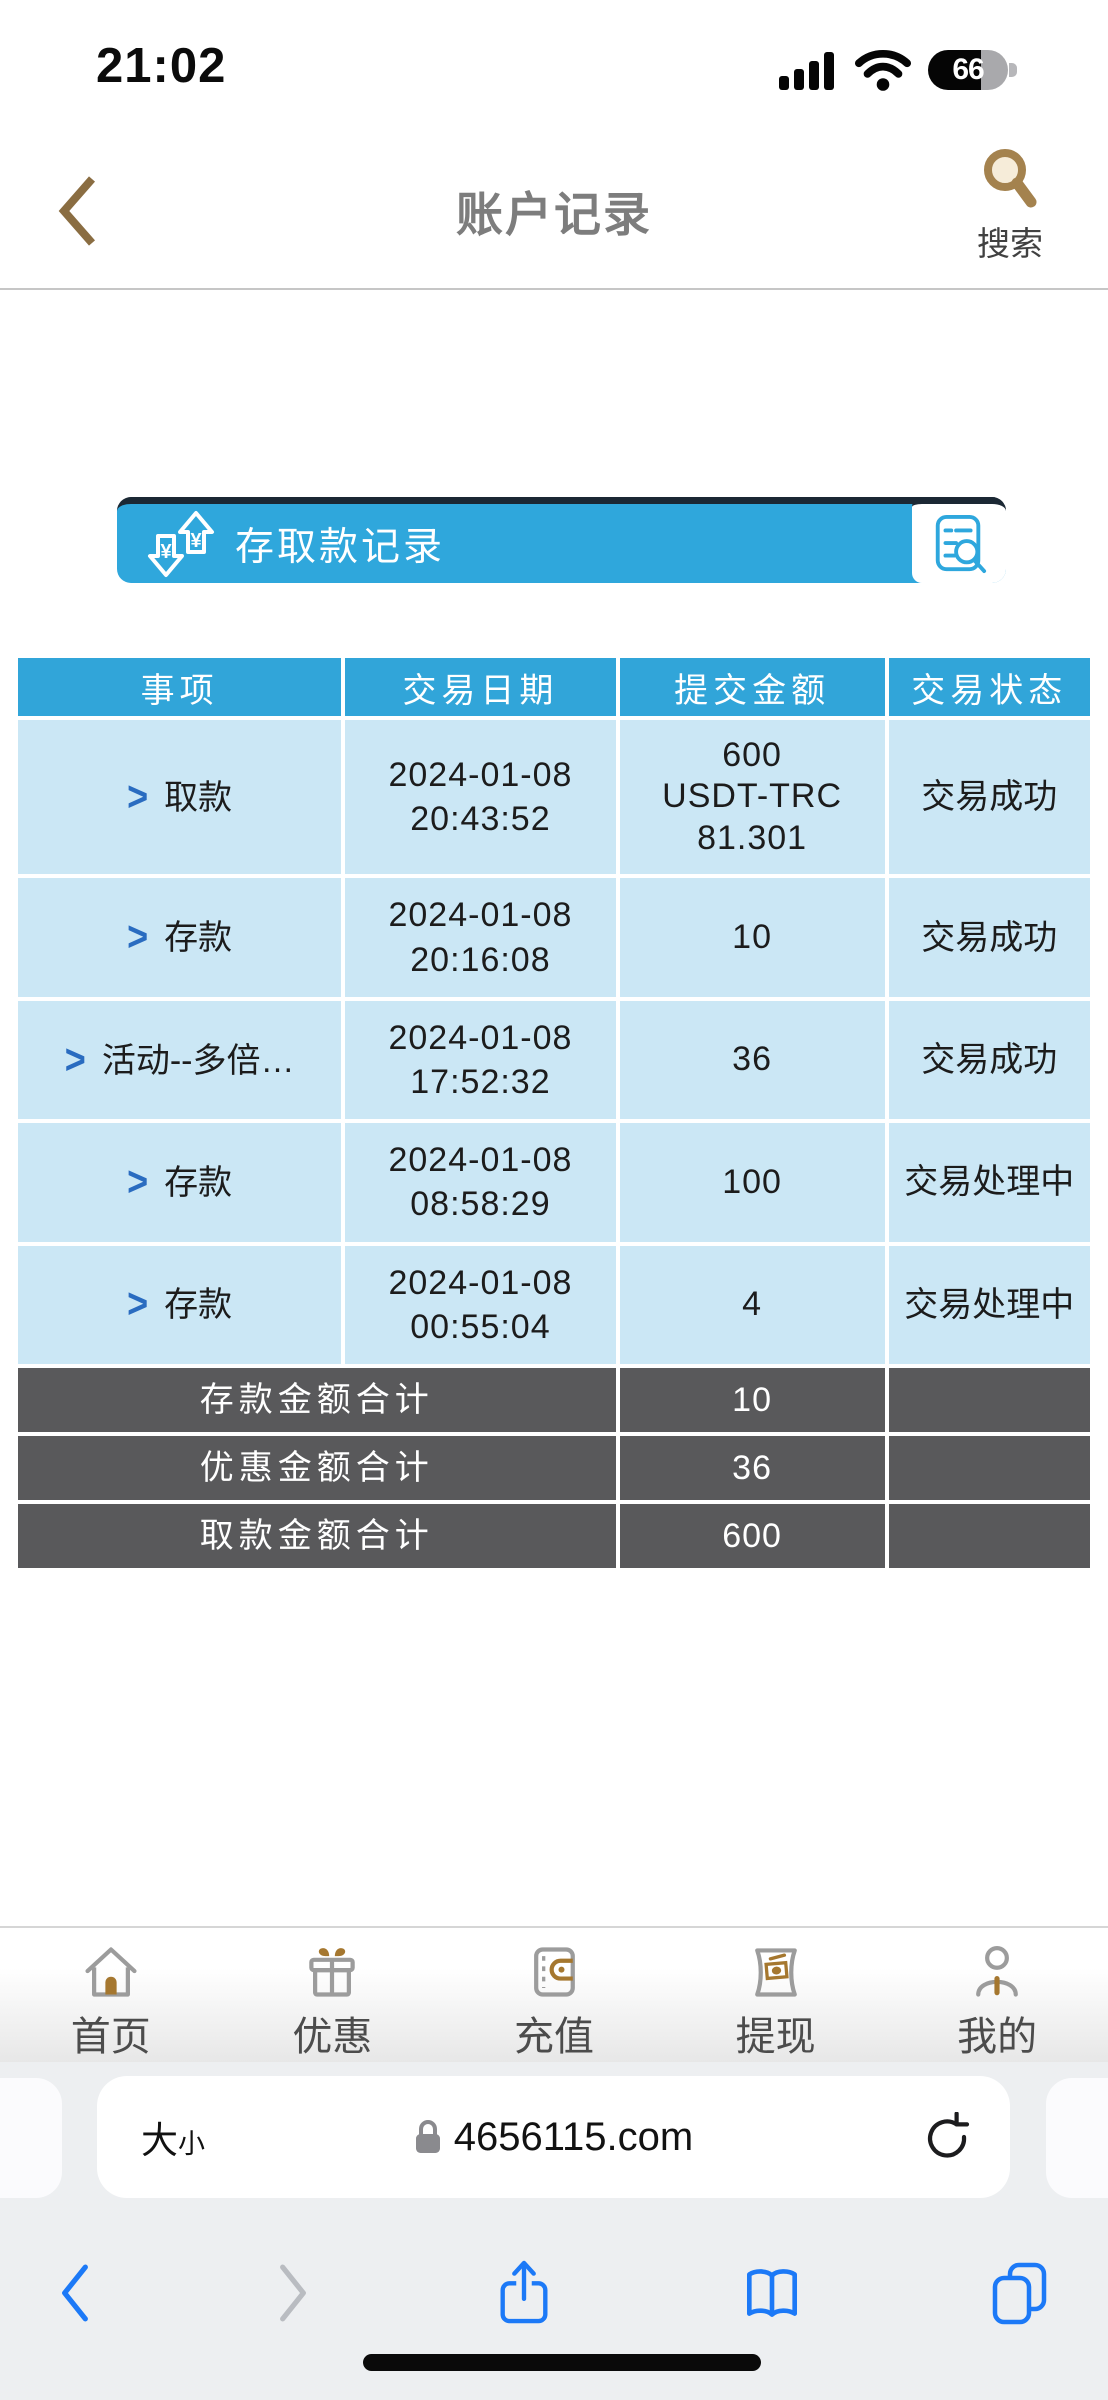  I want to click on row-amount-rate: 81.301, so click(752, 837).